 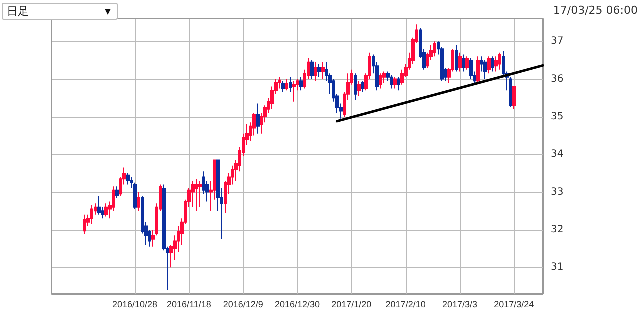 What do you see at coordinates (135, 305) in the screenshot?
I see `x-tick-label: 2016/10/28` at bounding box center [135, 305].